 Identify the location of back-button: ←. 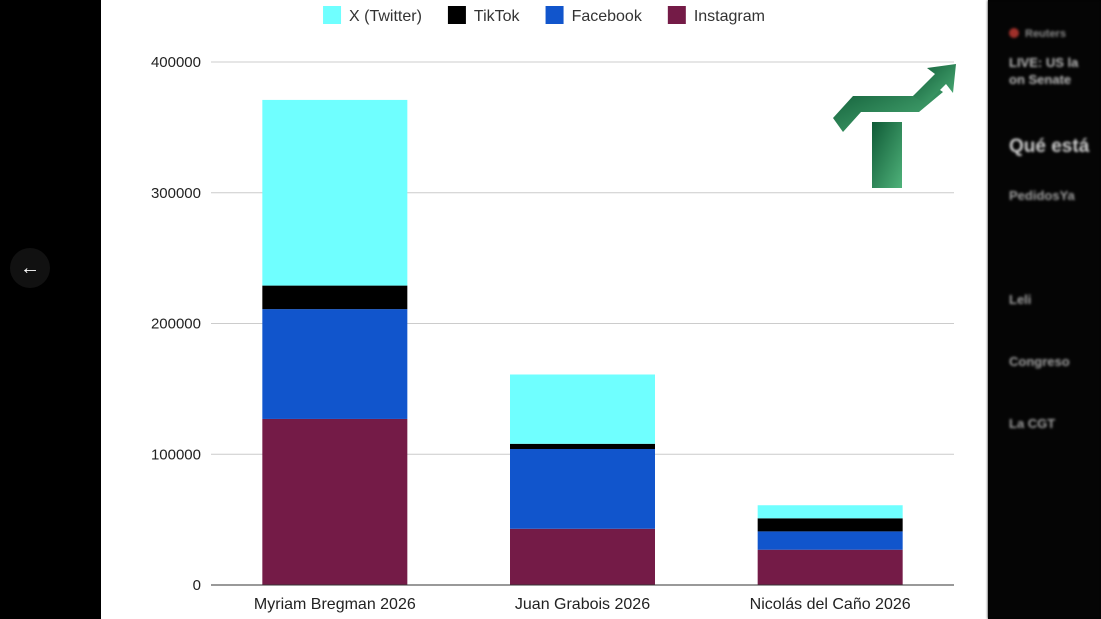
(30, 268).